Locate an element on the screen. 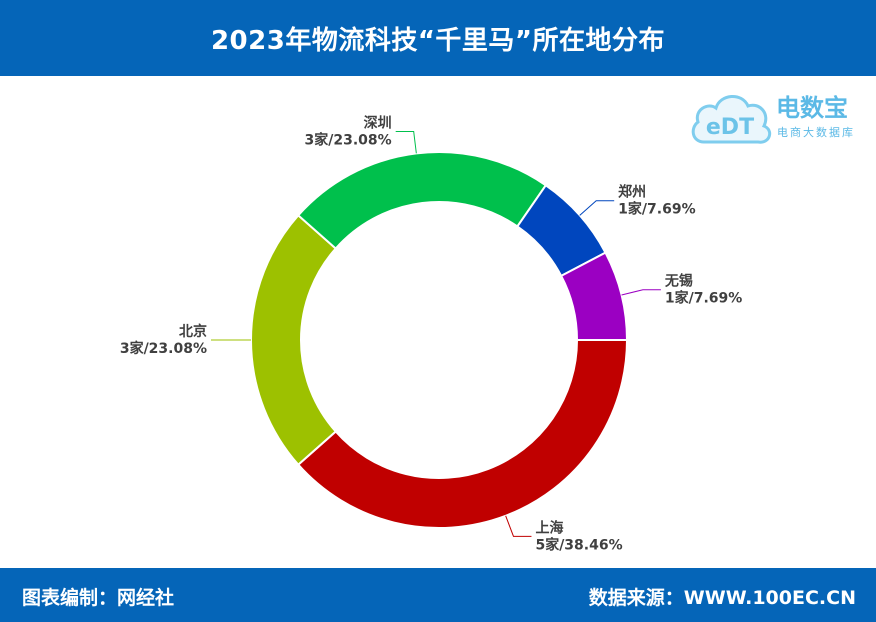  slice-label-name-shanghai: 上海 is located at coordinates (549, 527).